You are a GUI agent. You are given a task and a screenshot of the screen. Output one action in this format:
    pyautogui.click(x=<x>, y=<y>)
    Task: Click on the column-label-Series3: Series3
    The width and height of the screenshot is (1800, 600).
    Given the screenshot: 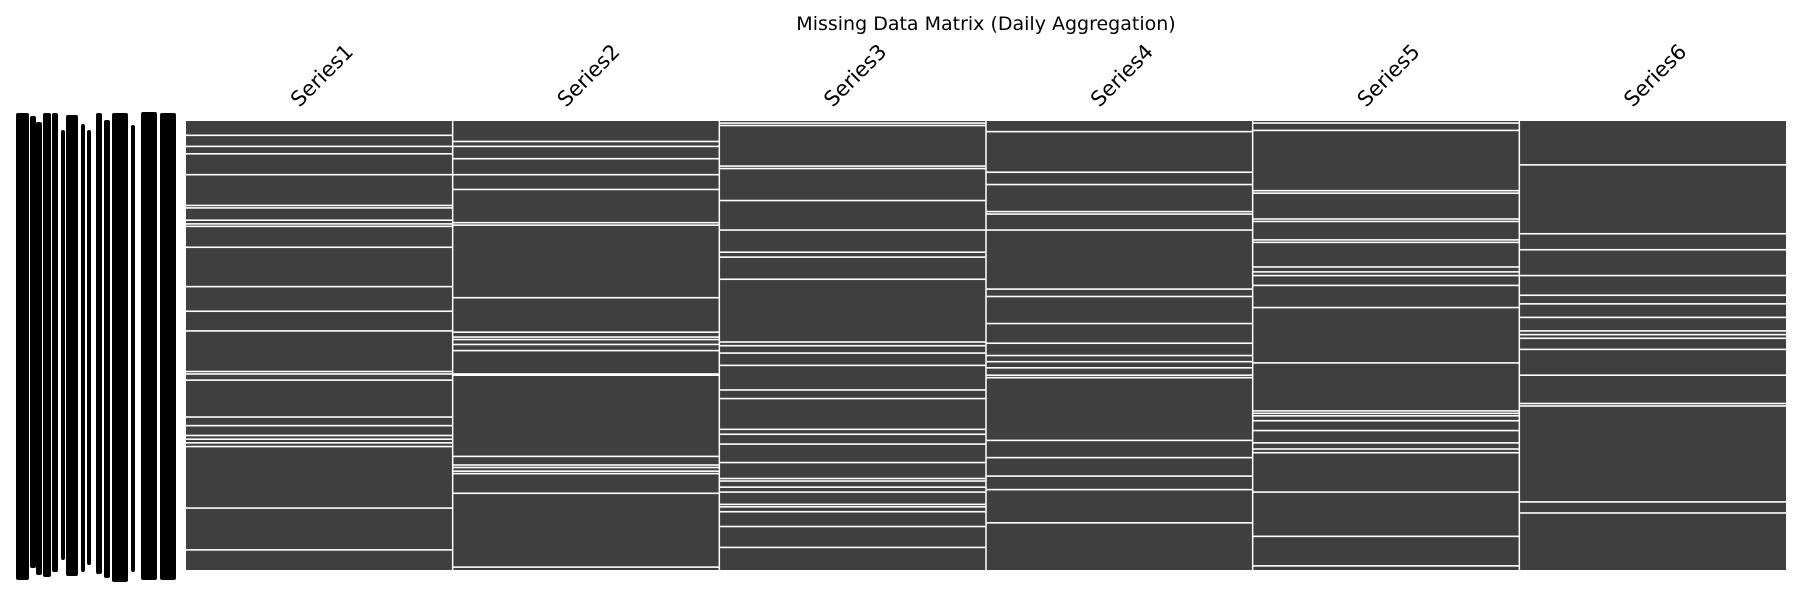 What is the action you would take?
    pyautogui.click(x=855, y=75)
    